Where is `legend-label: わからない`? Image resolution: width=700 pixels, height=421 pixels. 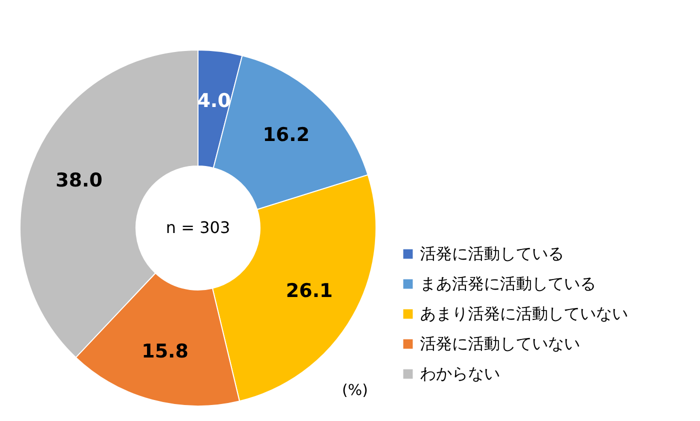
legend-label: わからない is located at coordinates (460, 373).